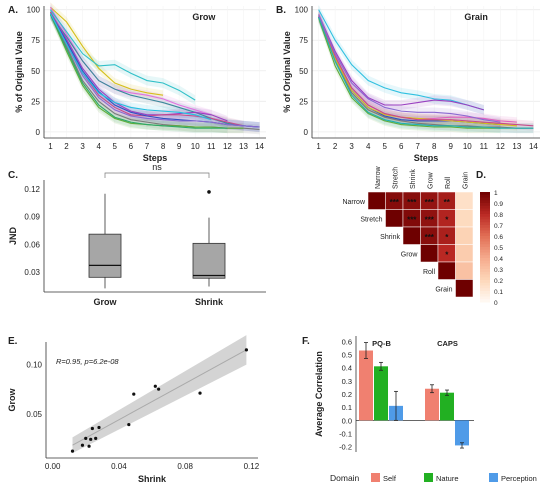 This screenshot has height=490, width=550. What do you see at coordinates (163, 146) in the screenshot?
I see `panel-a-x-tick-label: 8` at bounding box center [163, 146].